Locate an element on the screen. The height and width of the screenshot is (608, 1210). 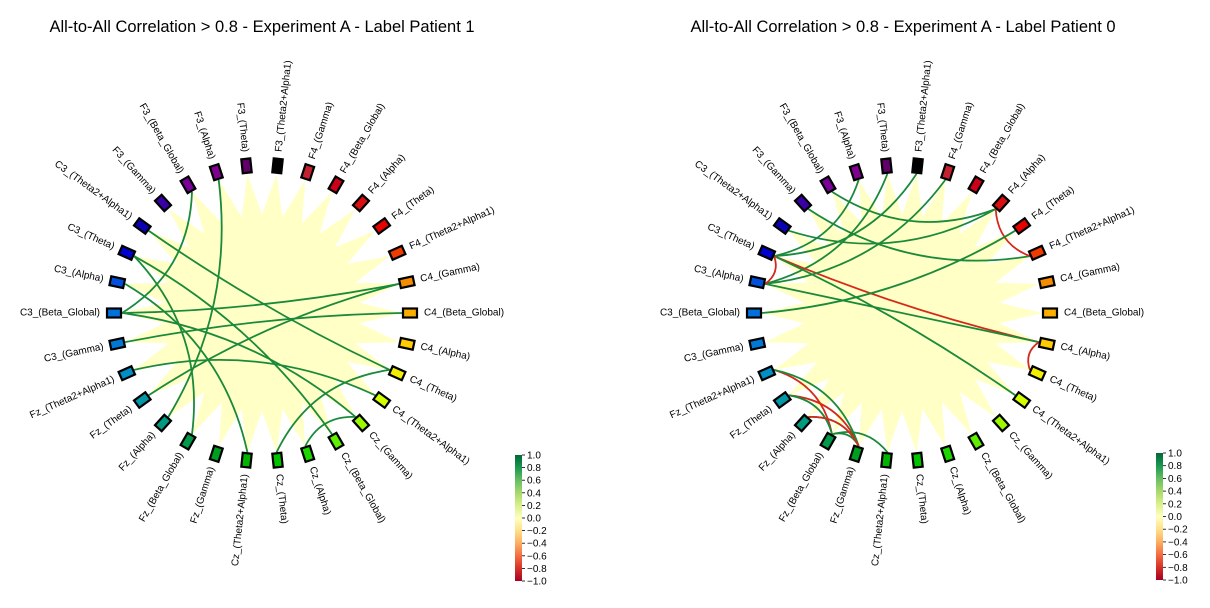
edge-c3-gamma-to-c4-beta-global is located at coordinates (263, 327).